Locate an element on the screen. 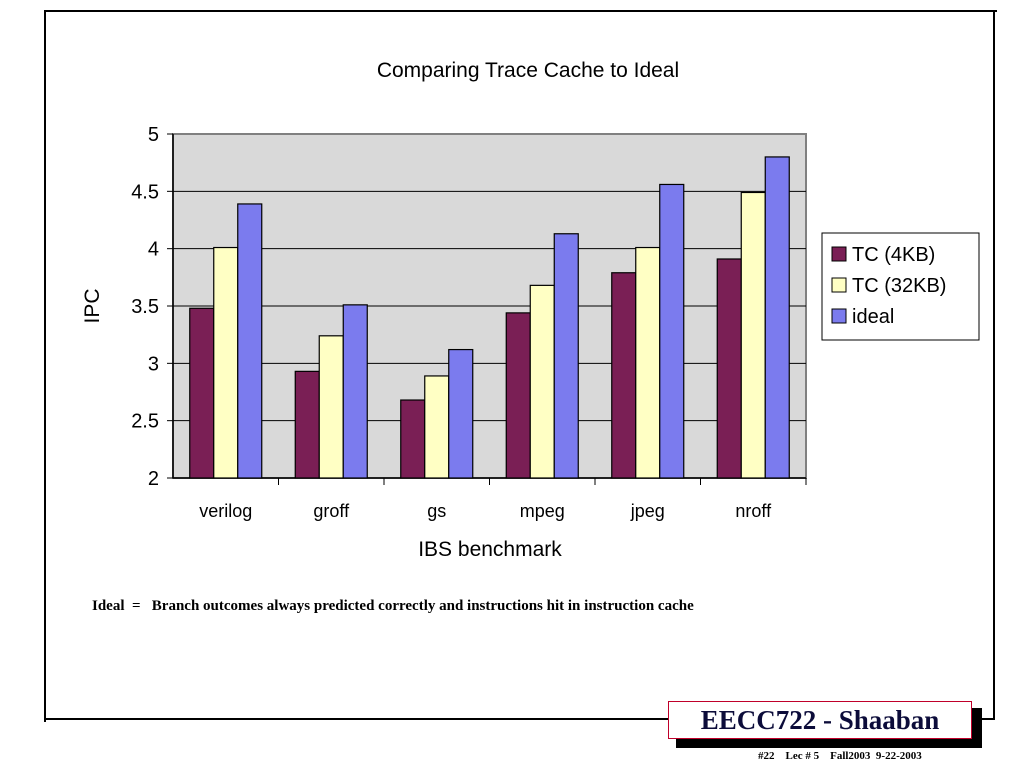 The width and height of the screenshot is (1024, 768). legend: TC (4KB) TC (32KB) ideal is located at coordinates (900, 286).